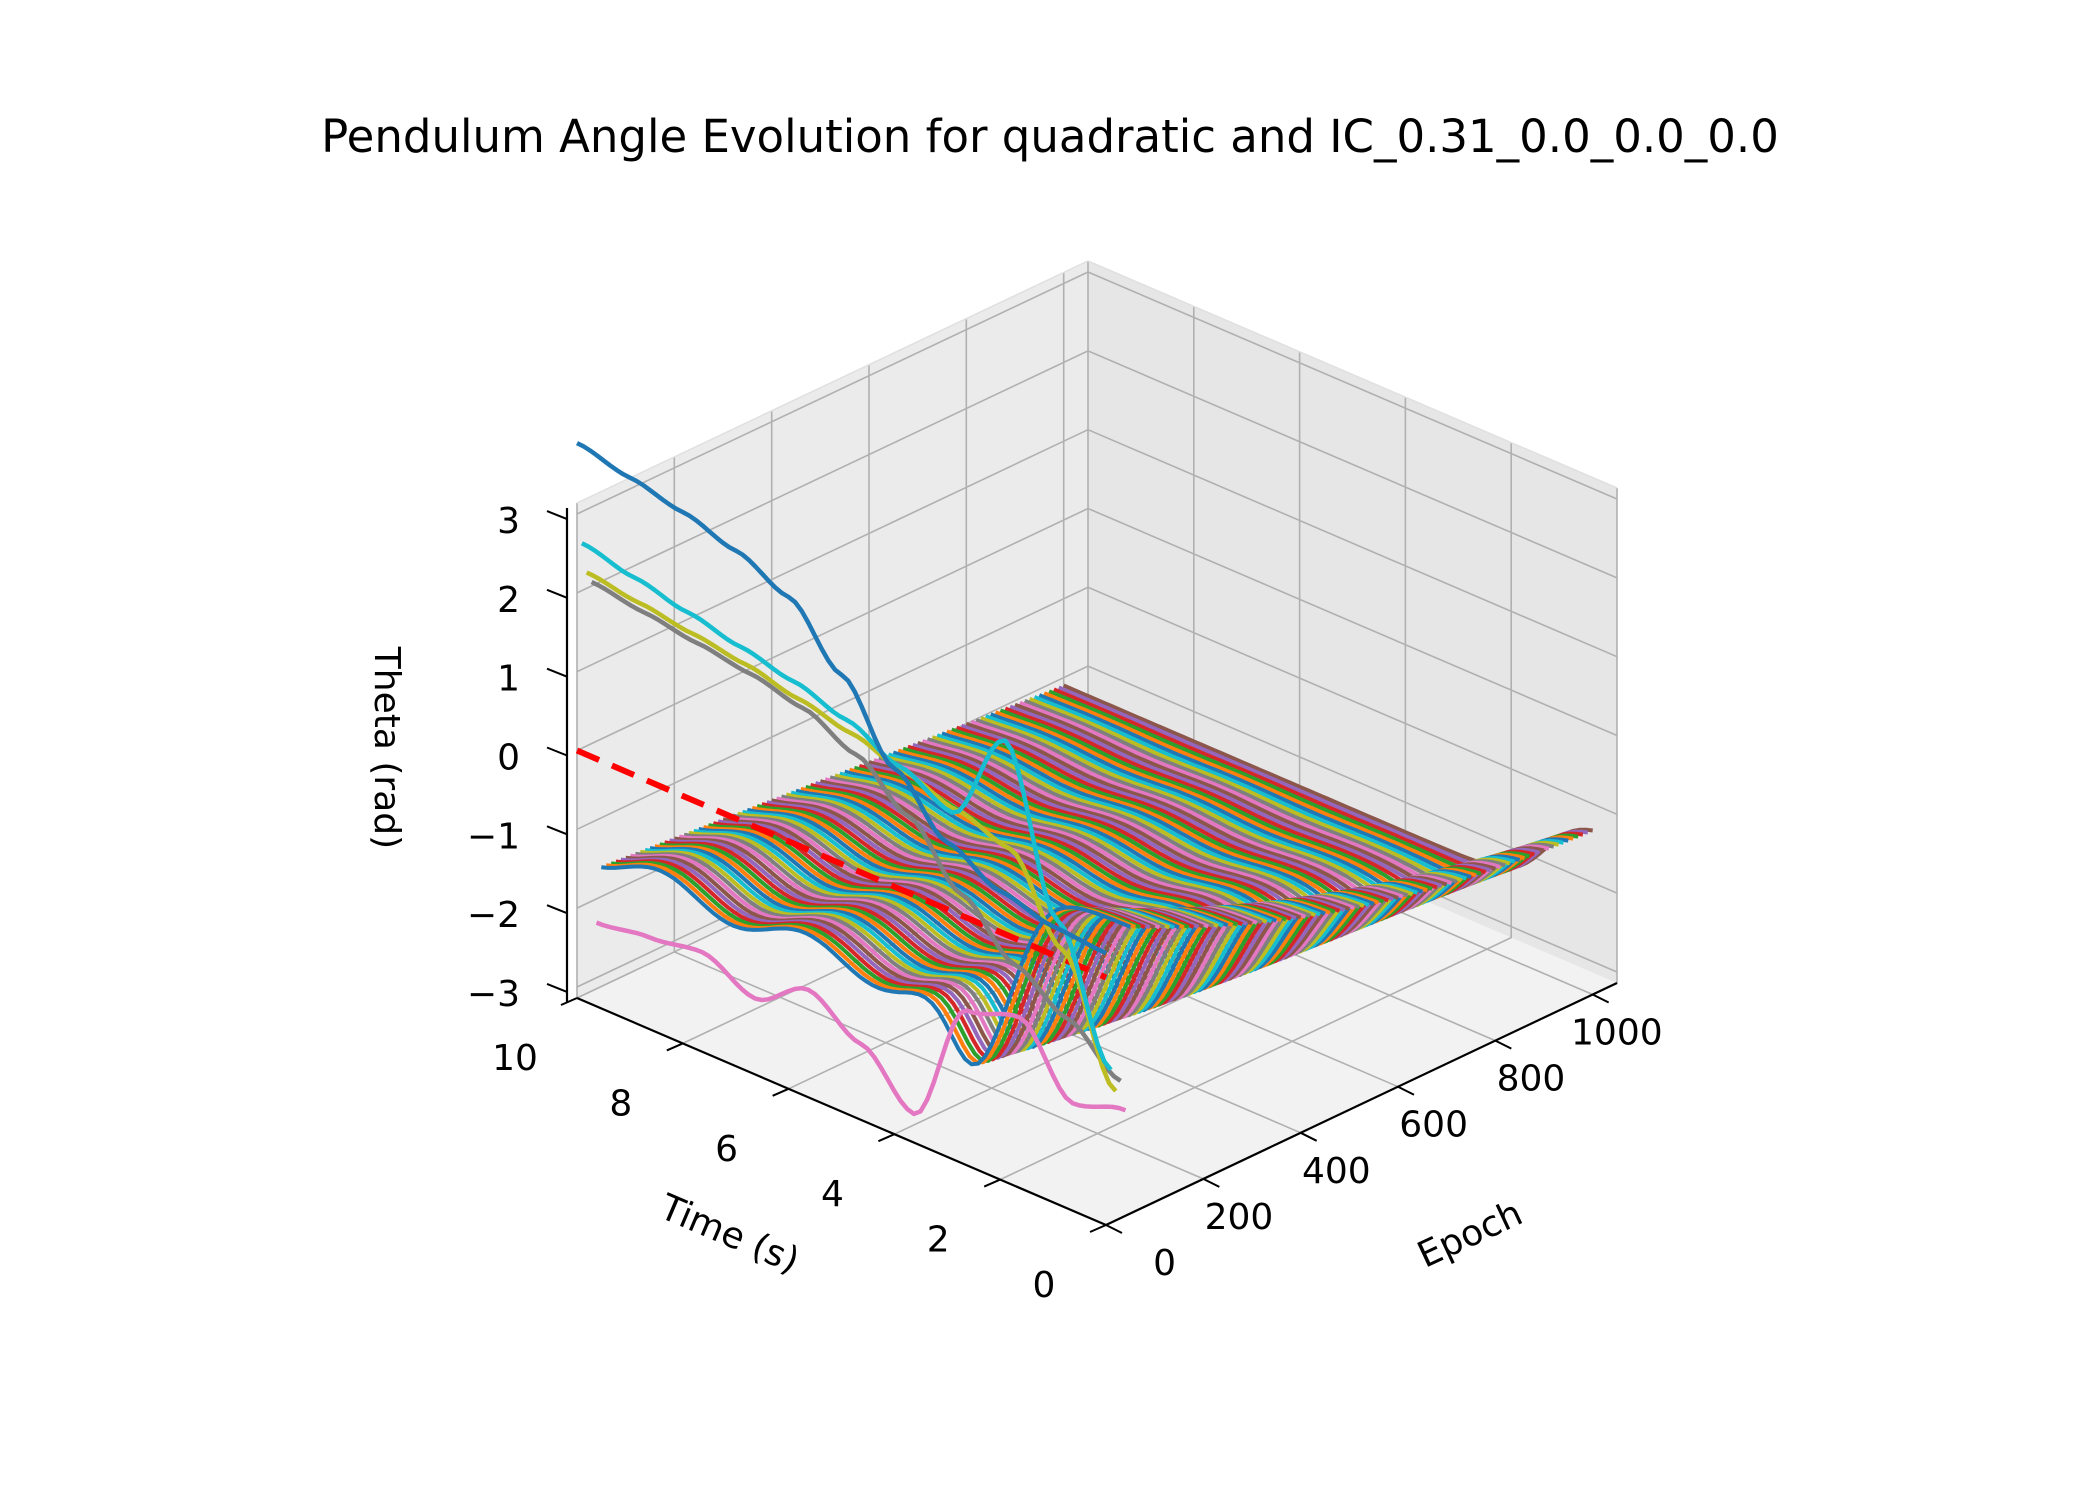  I want to click on theta-tick-label: −1, so click(493, 836).